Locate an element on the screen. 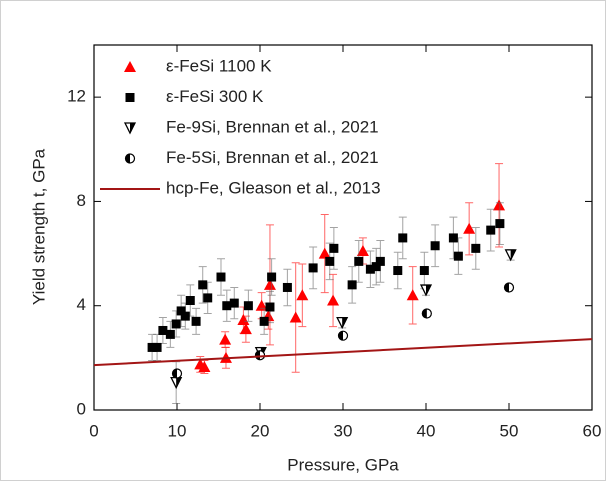 The width and height of the screenshot is (606, 481). y-tick-label: 12 is located at coordinates (76, 96).